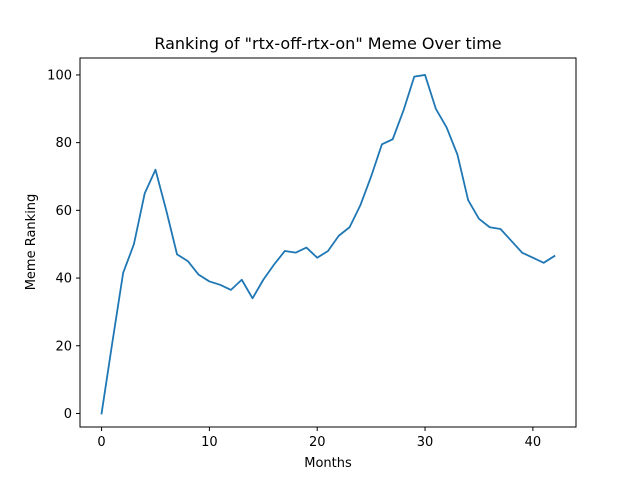  What do you see at coordinates (68, 414) in the screenshot?
I see `y-tick-label: 0` at bounding box center [68, 414].